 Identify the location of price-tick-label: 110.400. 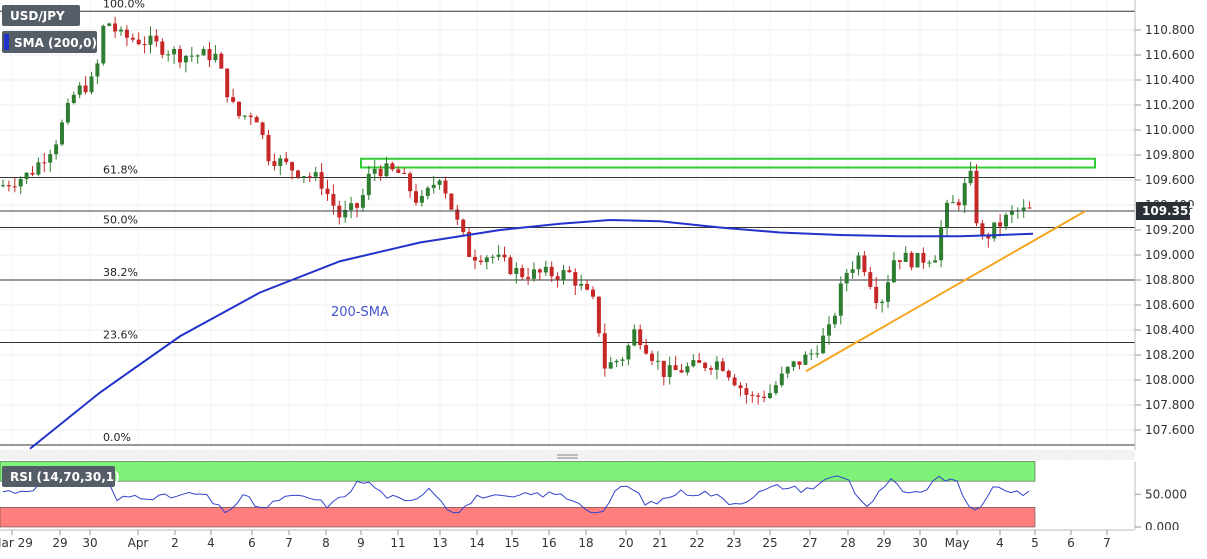
(1170, 80).